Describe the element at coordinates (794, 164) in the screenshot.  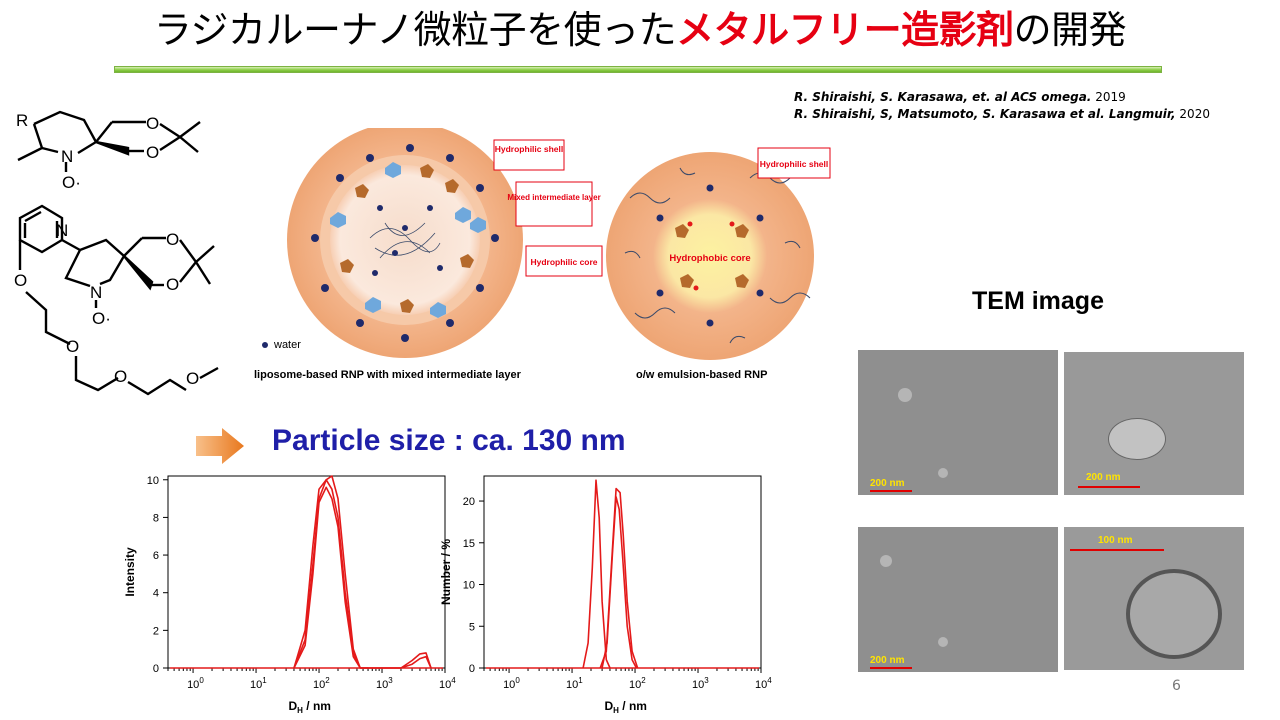
I see `label-hydrophilic-shell-right: Hydrophilic shell` at that location.